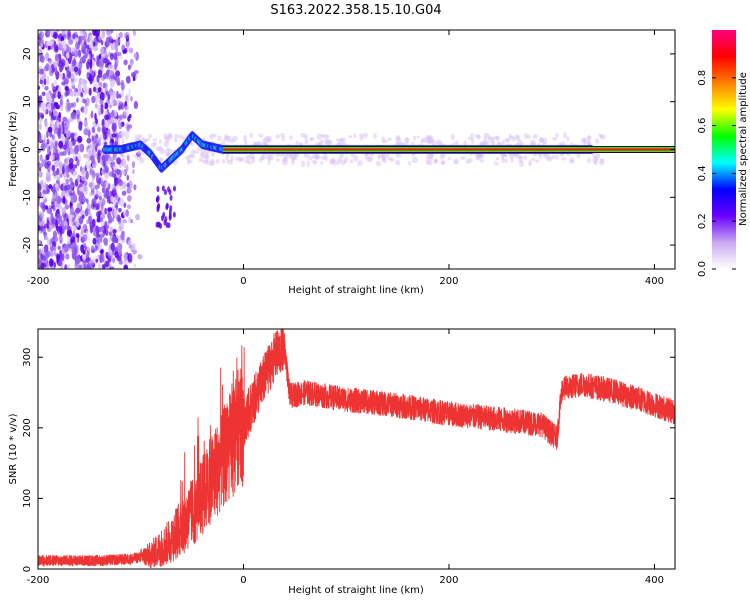 The image size is (750, 600). Describe the element at coordinates (38, 281) in the screenshot. I see `x-tick-label: -200` at that location.